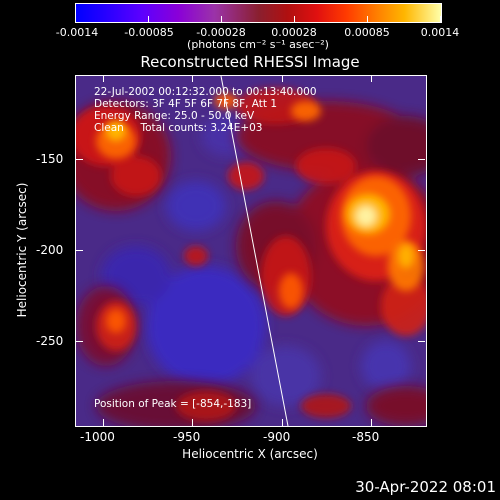  I want to click on x-axis-tick-label: -850, so click(366, 437).